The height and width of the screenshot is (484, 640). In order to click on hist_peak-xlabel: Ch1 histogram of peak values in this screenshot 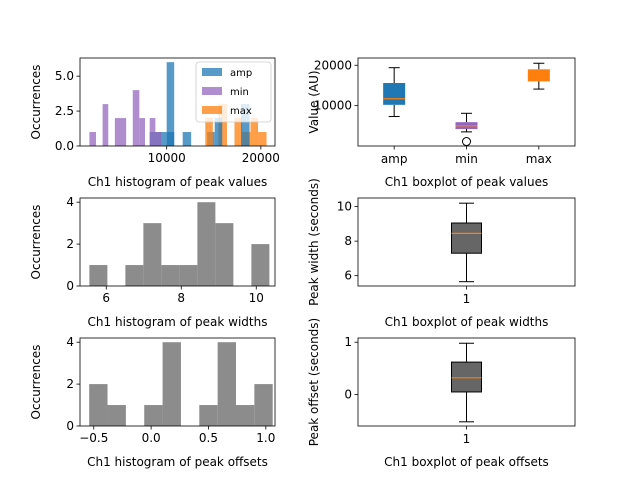, I will do `click(178, 182)`.